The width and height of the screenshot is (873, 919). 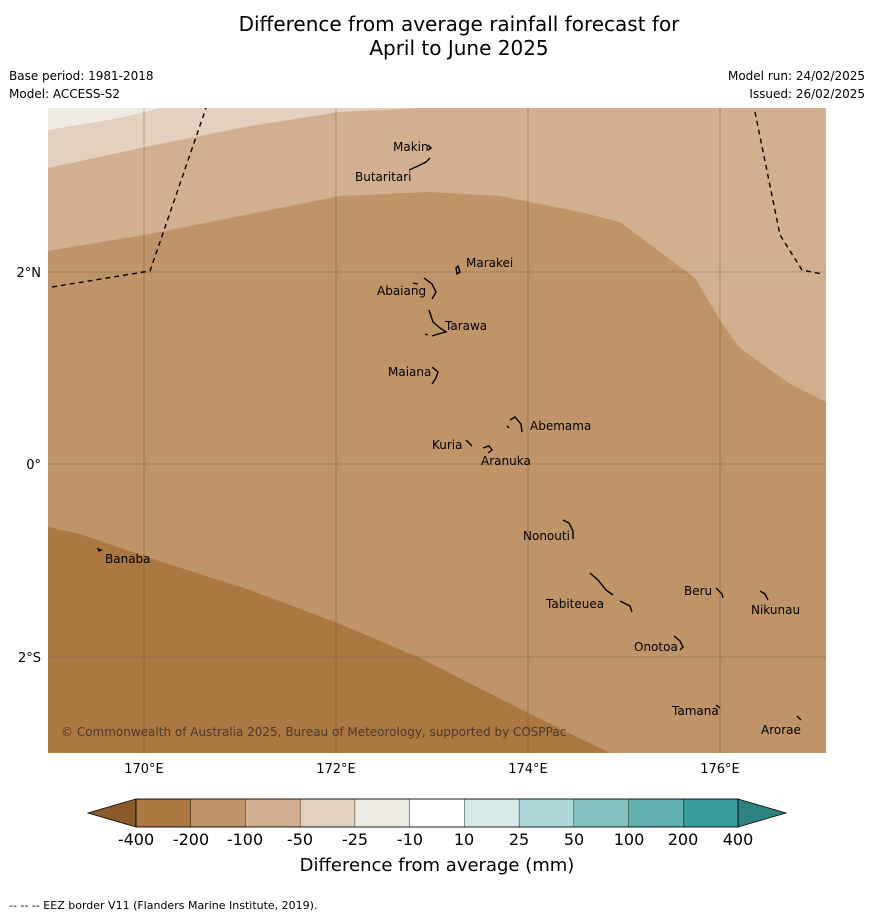 I want to click on island-banaba, so click(x=99, y=549).